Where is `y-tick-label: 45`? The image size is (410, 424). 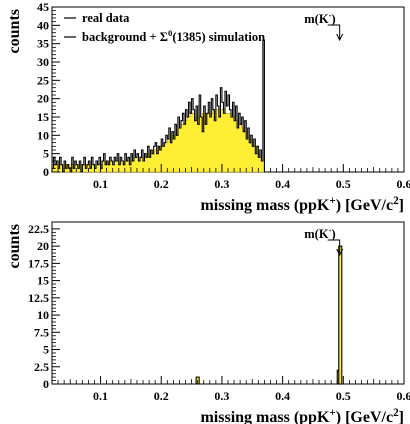
y-tick-label: 45 is located at coordinates (43, 7).